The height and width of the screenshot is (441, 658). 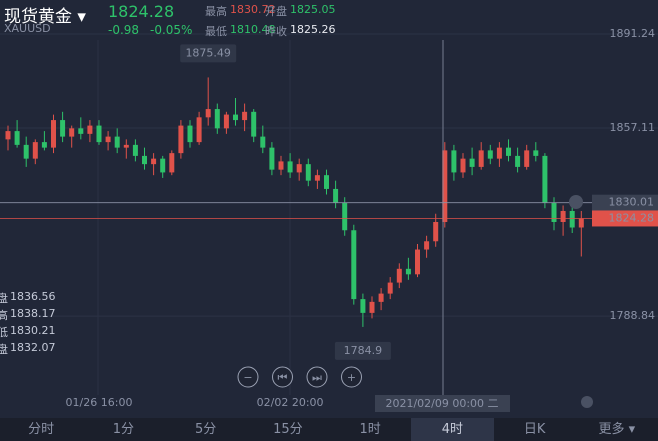 I want to click on button-icon: +, so click(x=351, y=377).